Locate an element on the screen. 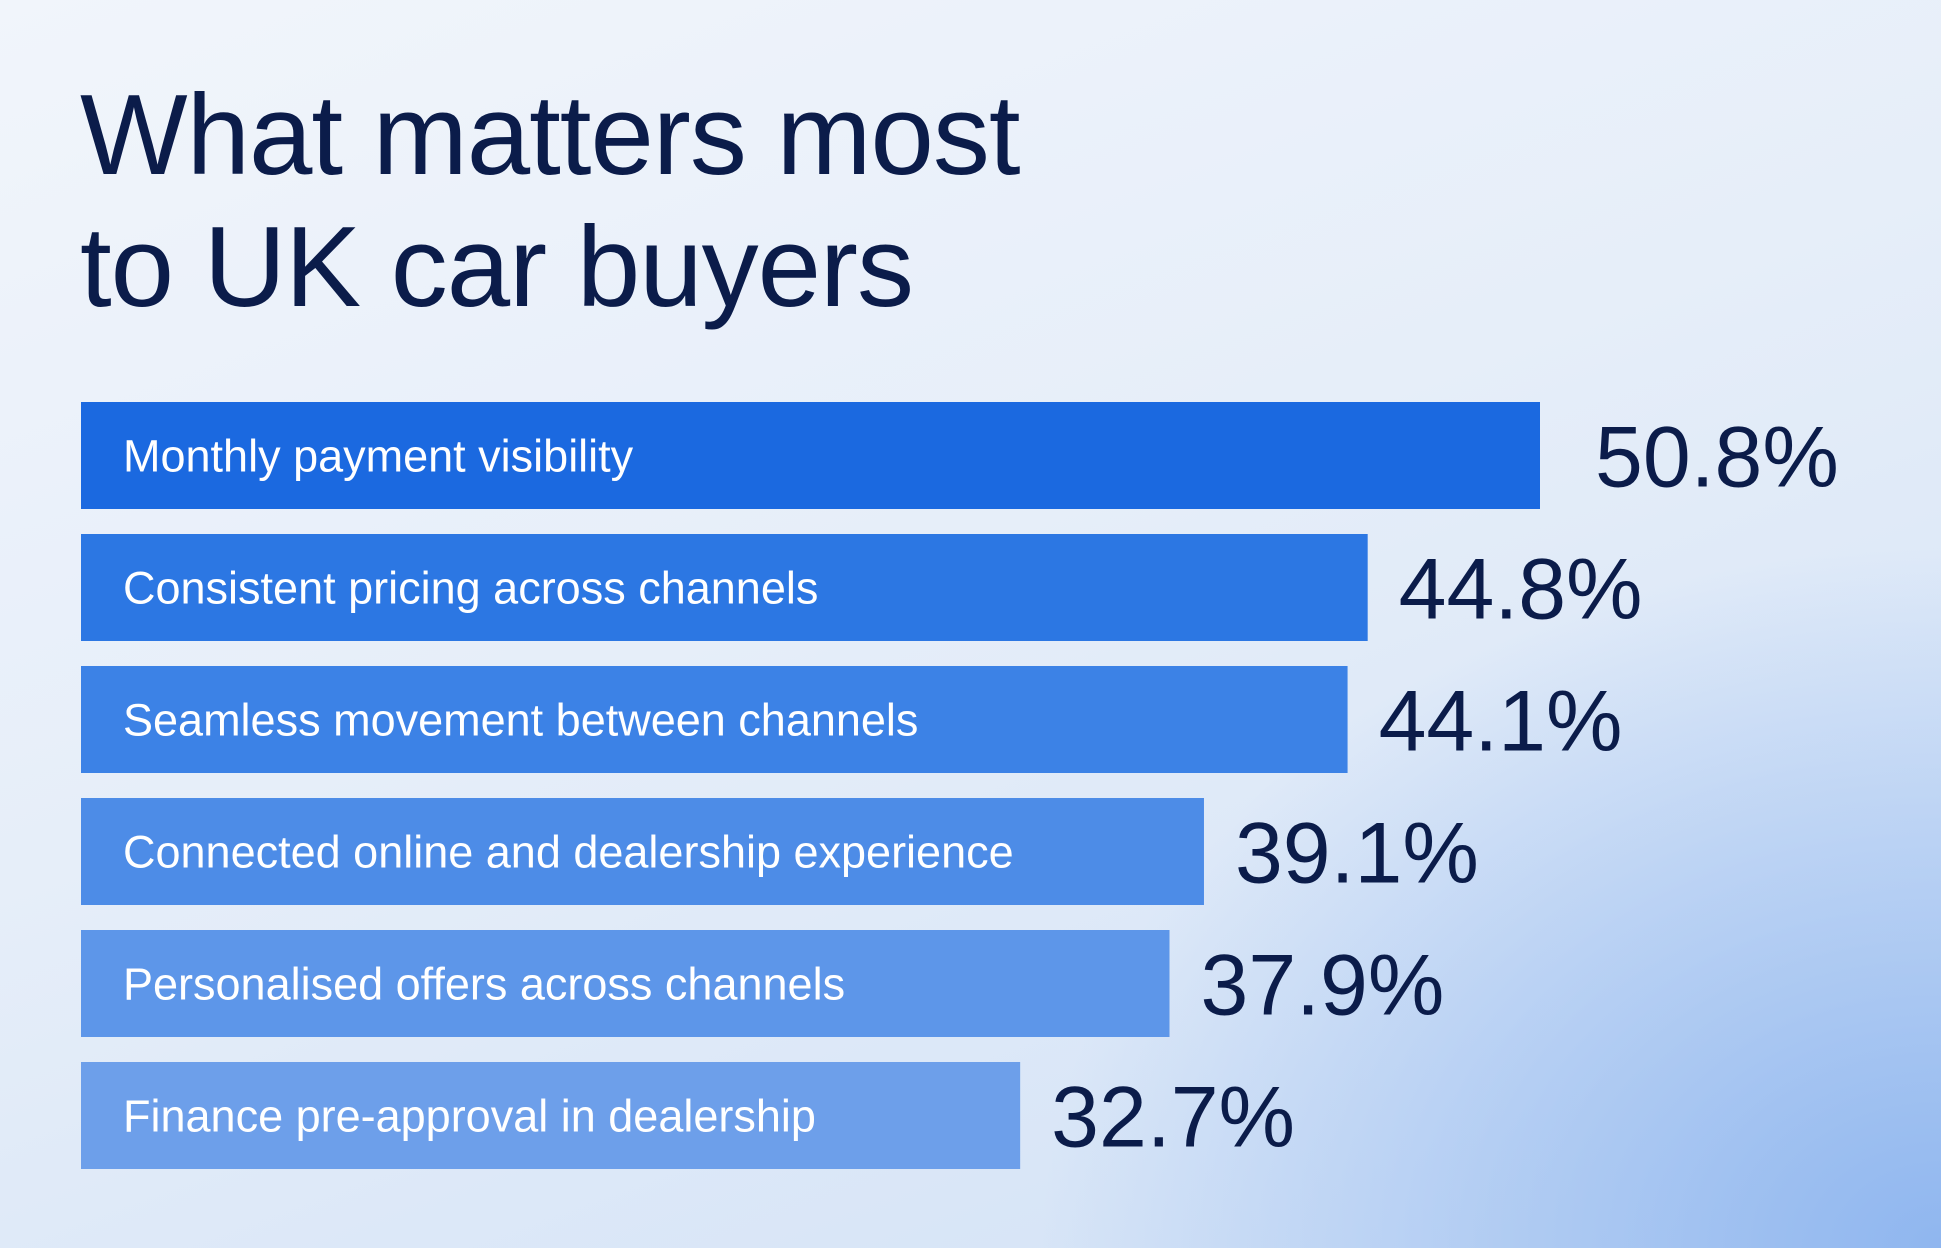  category-label: Finance pre-approval in dealership is located at coordinates (469, 1116).